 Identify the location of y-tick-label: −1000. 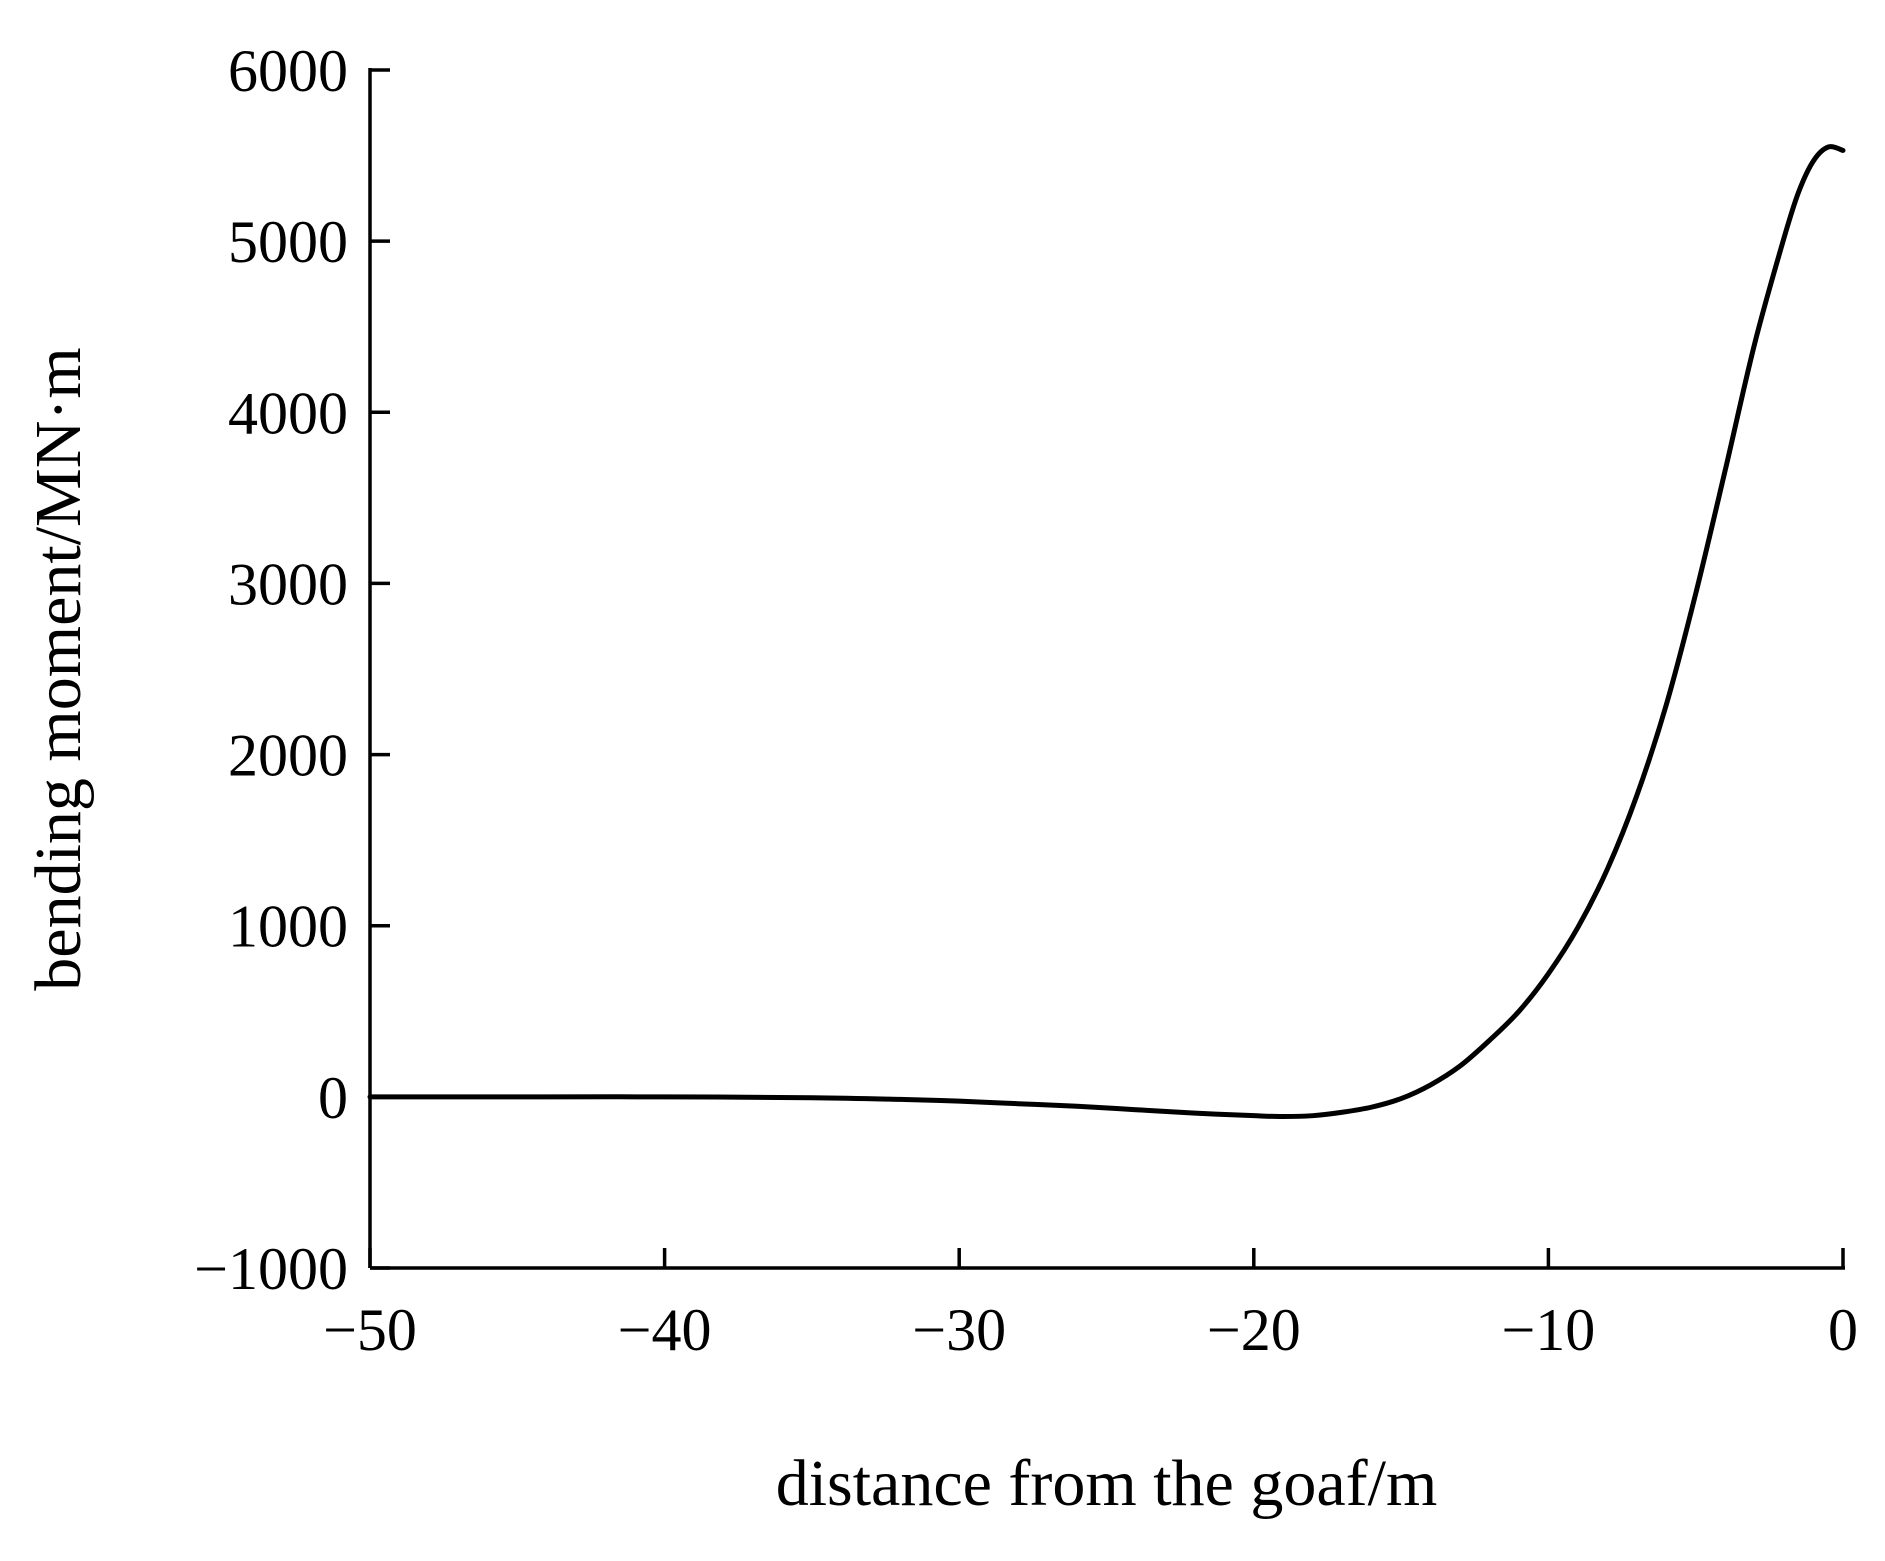
(271, 1269).